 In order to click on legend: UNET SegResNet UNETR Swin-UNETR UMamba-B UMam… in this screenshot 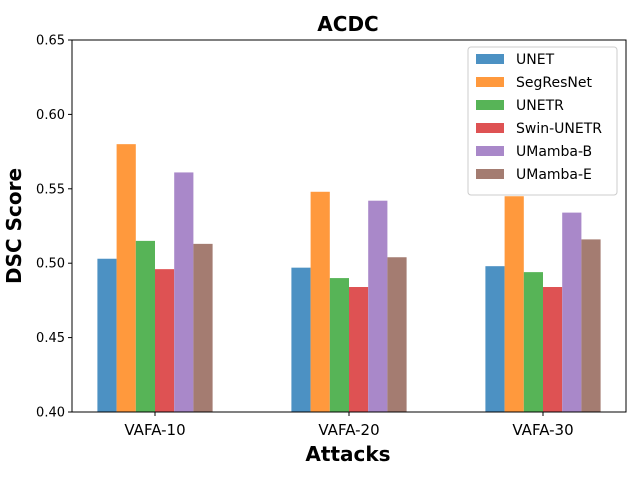, I will do `click(542, 121)`.